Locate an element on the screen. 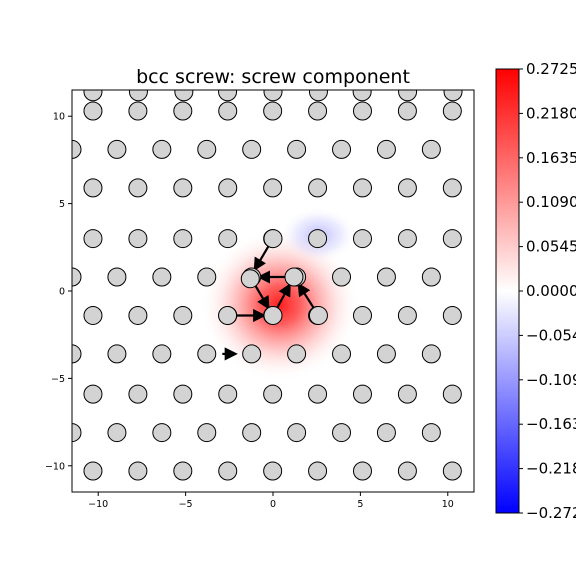  colorbar-tick-label: 0.1635 is located at coordinates (551, 158).